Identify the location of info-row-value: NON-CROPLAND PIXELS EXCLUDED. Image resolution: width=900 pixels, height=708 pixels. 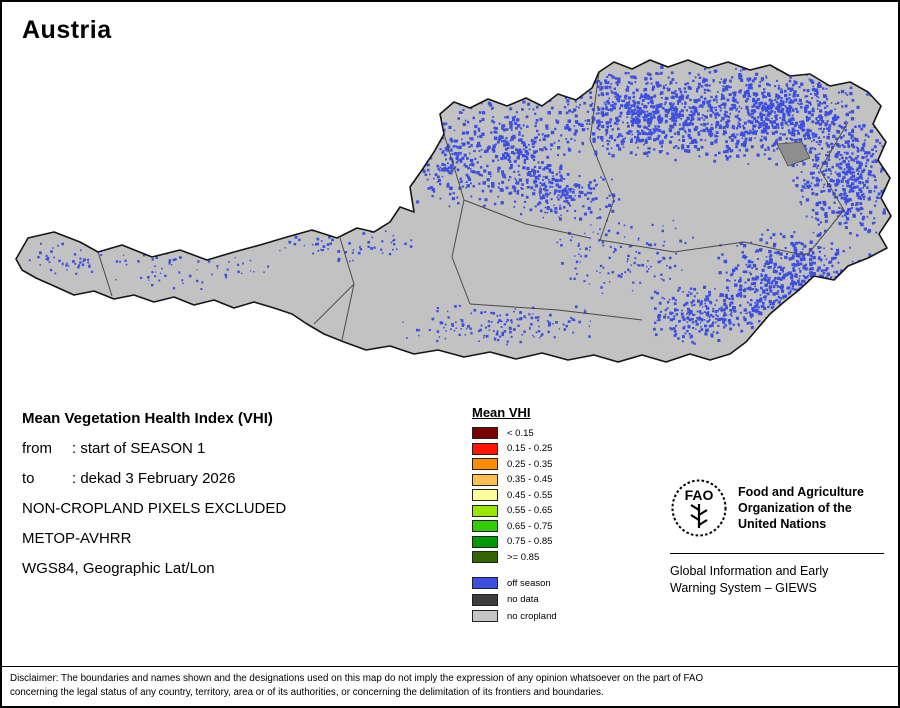
(154, 508).